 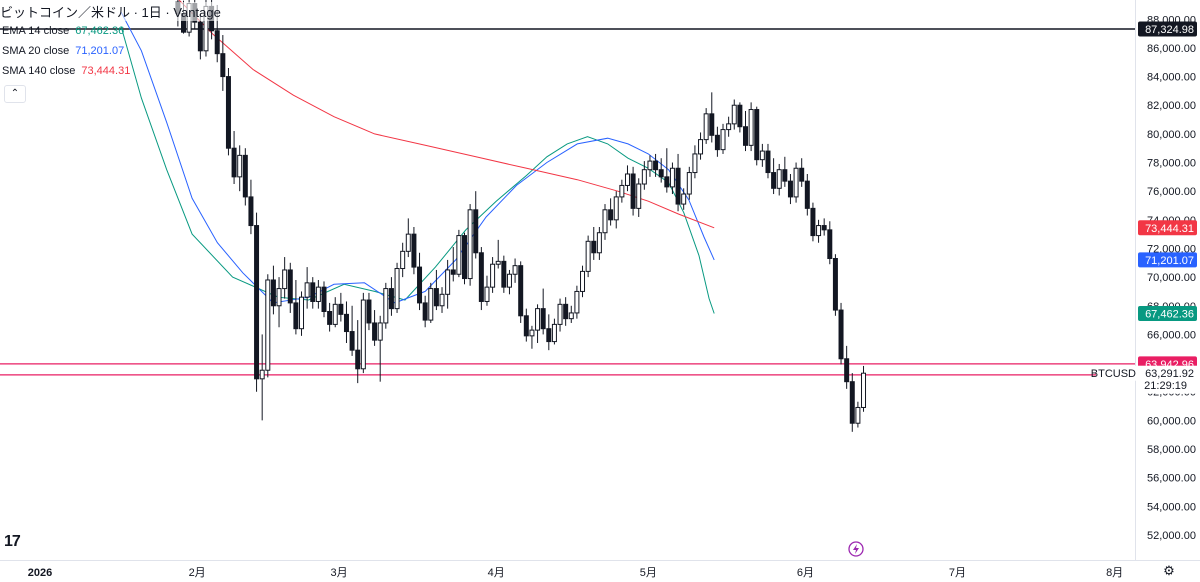 What do you see at coordinates (1171, 421) in the screenshot?
I see `y-tick-label: 60,000.00` at bounding box center [1171, 421].